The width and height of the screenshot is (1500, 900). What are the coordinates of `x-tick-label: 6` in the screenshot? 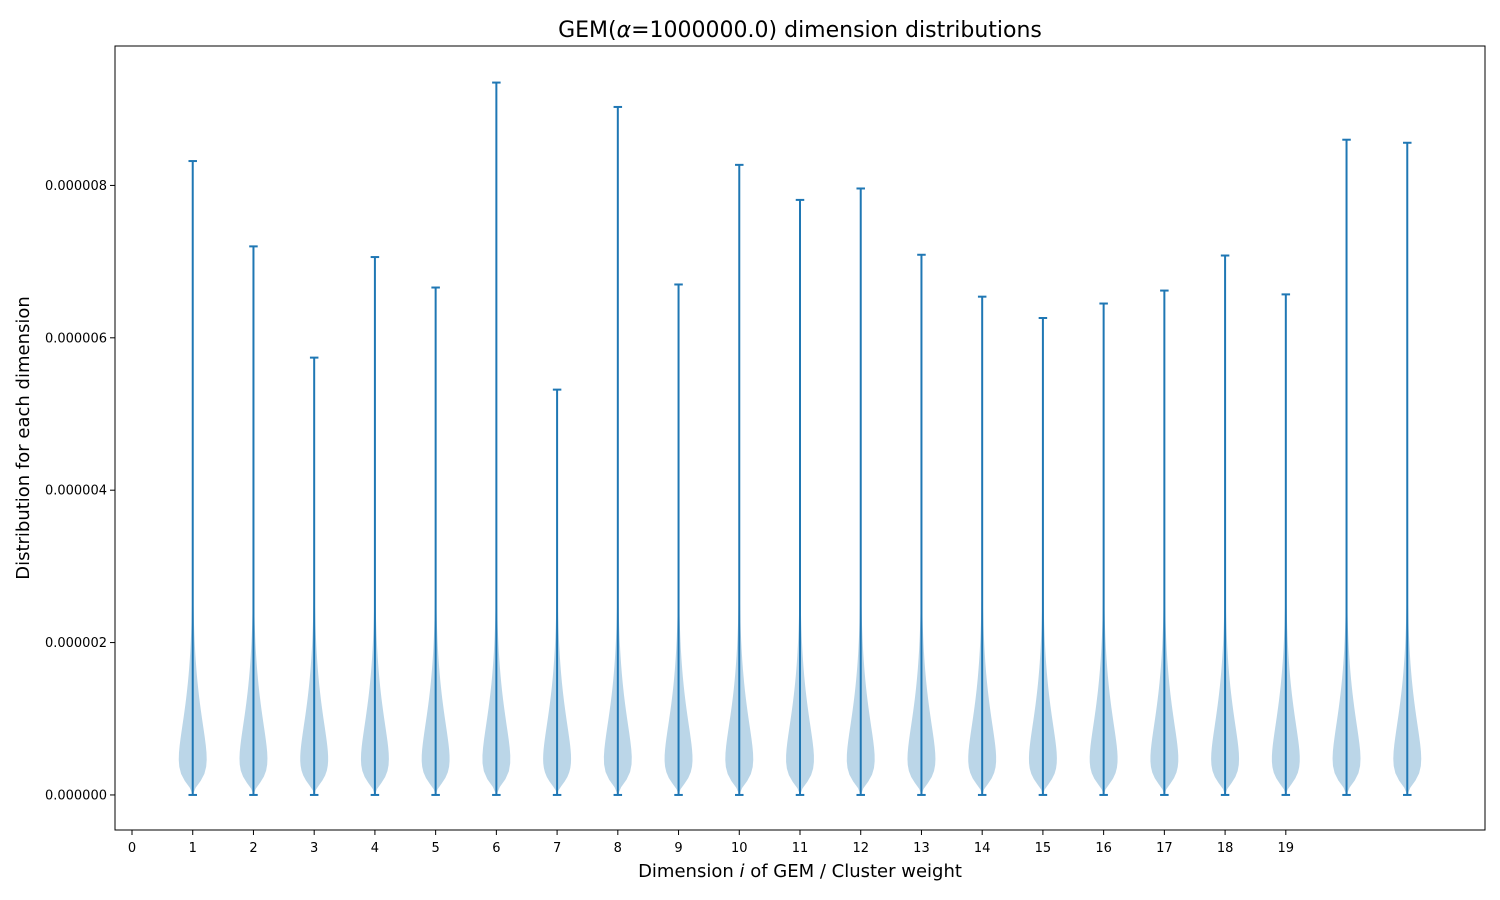 It's located at (496, 848).